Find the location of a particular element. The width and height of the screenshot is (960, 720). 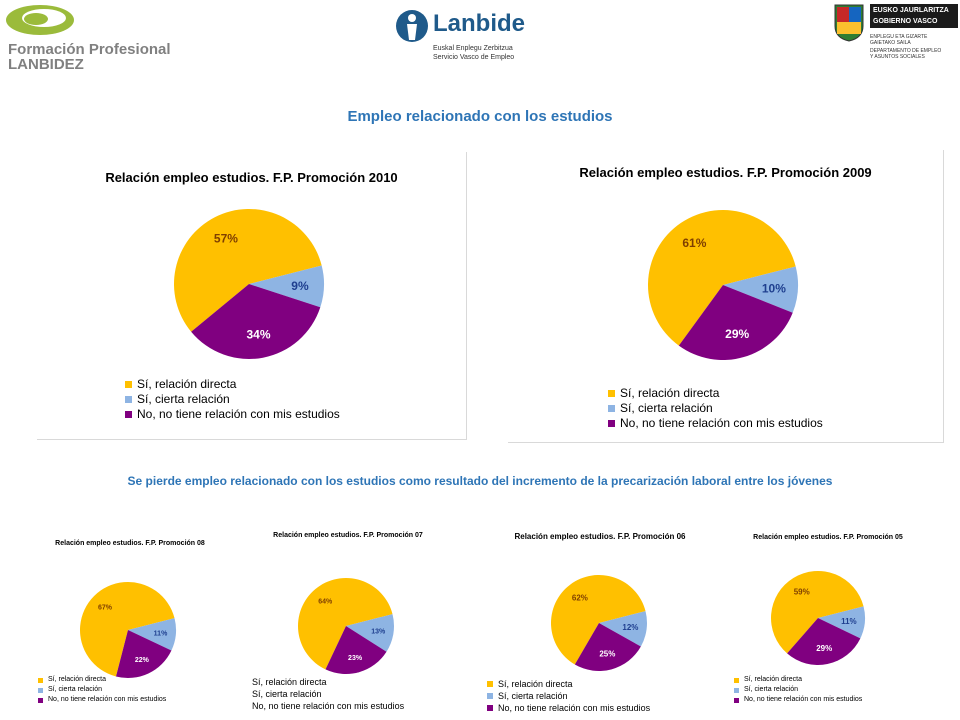

formacion-profesional-logo: Formación Profesional LANBIDEZ is located at coordinates (94, 37).